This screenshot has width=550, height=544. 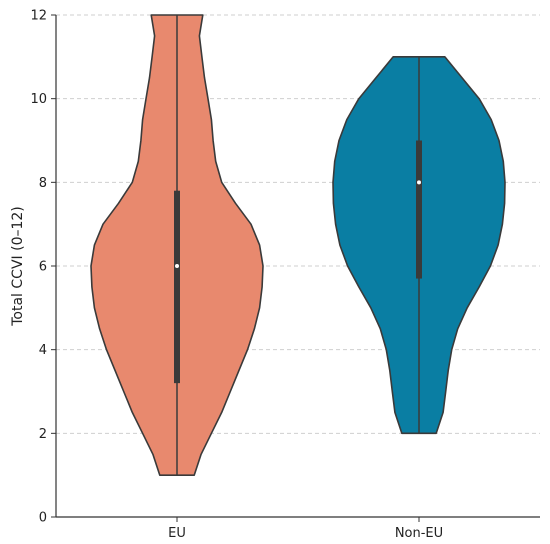 What do you see at coordinates (419, 533) in the screenshot?
I see `x-tick-label: Non-EU` at bounding box center [419, 533].